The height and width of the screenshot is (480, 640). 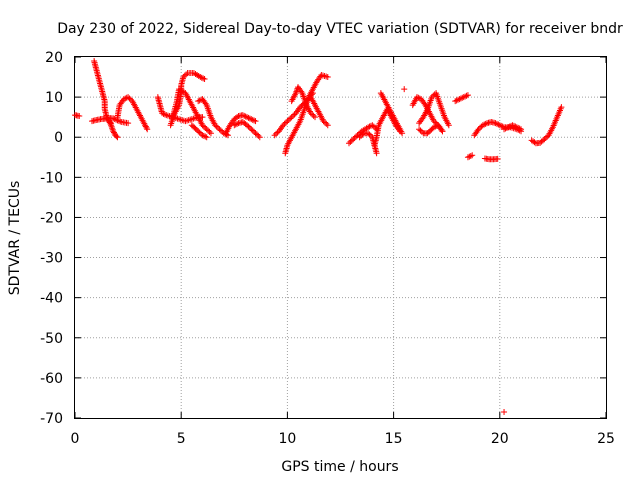 I want to click on x-tick-label: 5, so click(x=181, y=439).